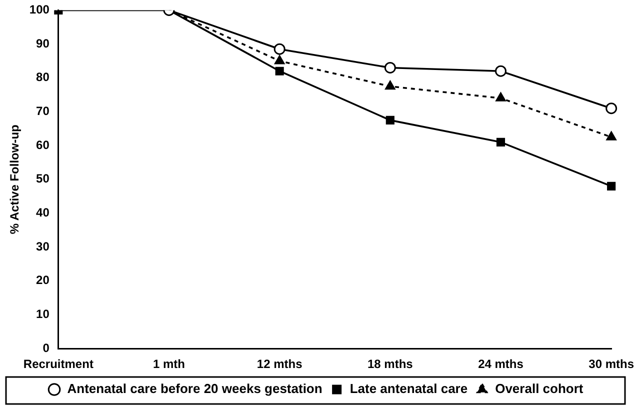 This screenshot has height=406, width=637. Describe the element at coordinates (58, 364) in the screenshot. I see `x-tick-label: Recruitment` at that location.